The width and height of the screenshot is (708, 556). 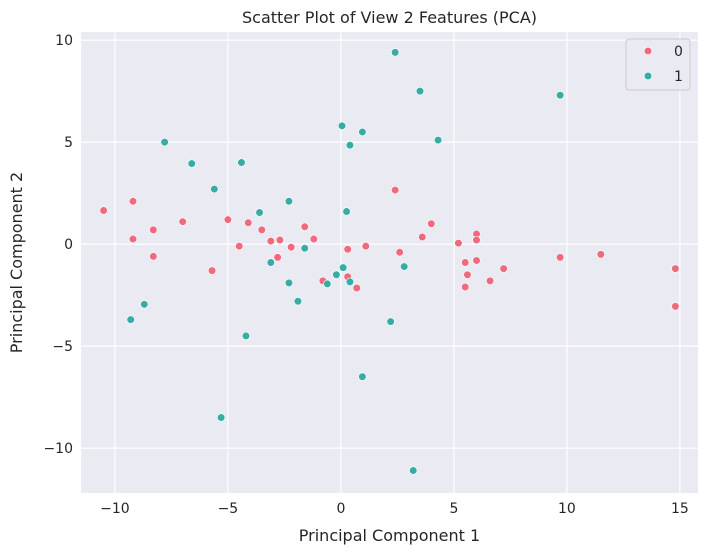 I want to click on y-axis-ticks: −10 −5 0 5 10, so click(x=58, y=245).